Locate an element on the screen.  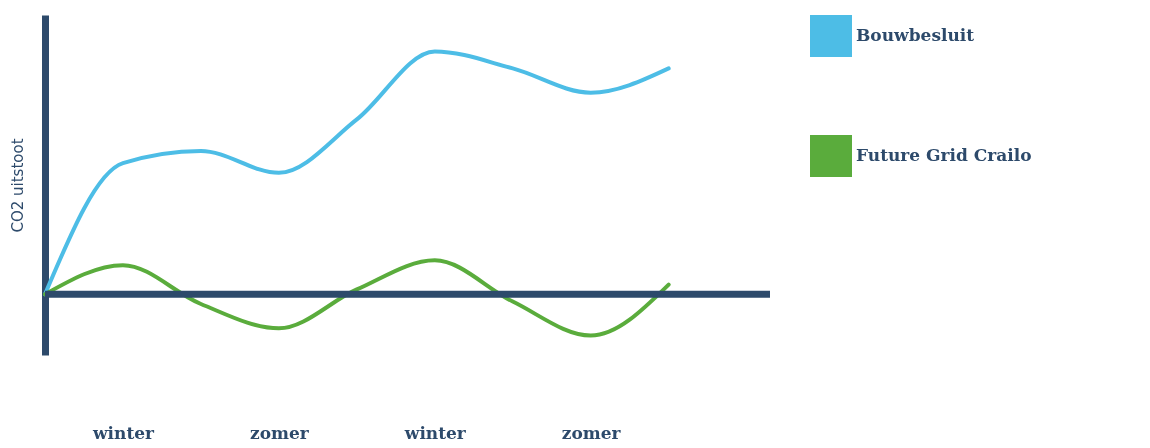
legend-label: Future Grid Crailo is located at coordinates (944, 155).